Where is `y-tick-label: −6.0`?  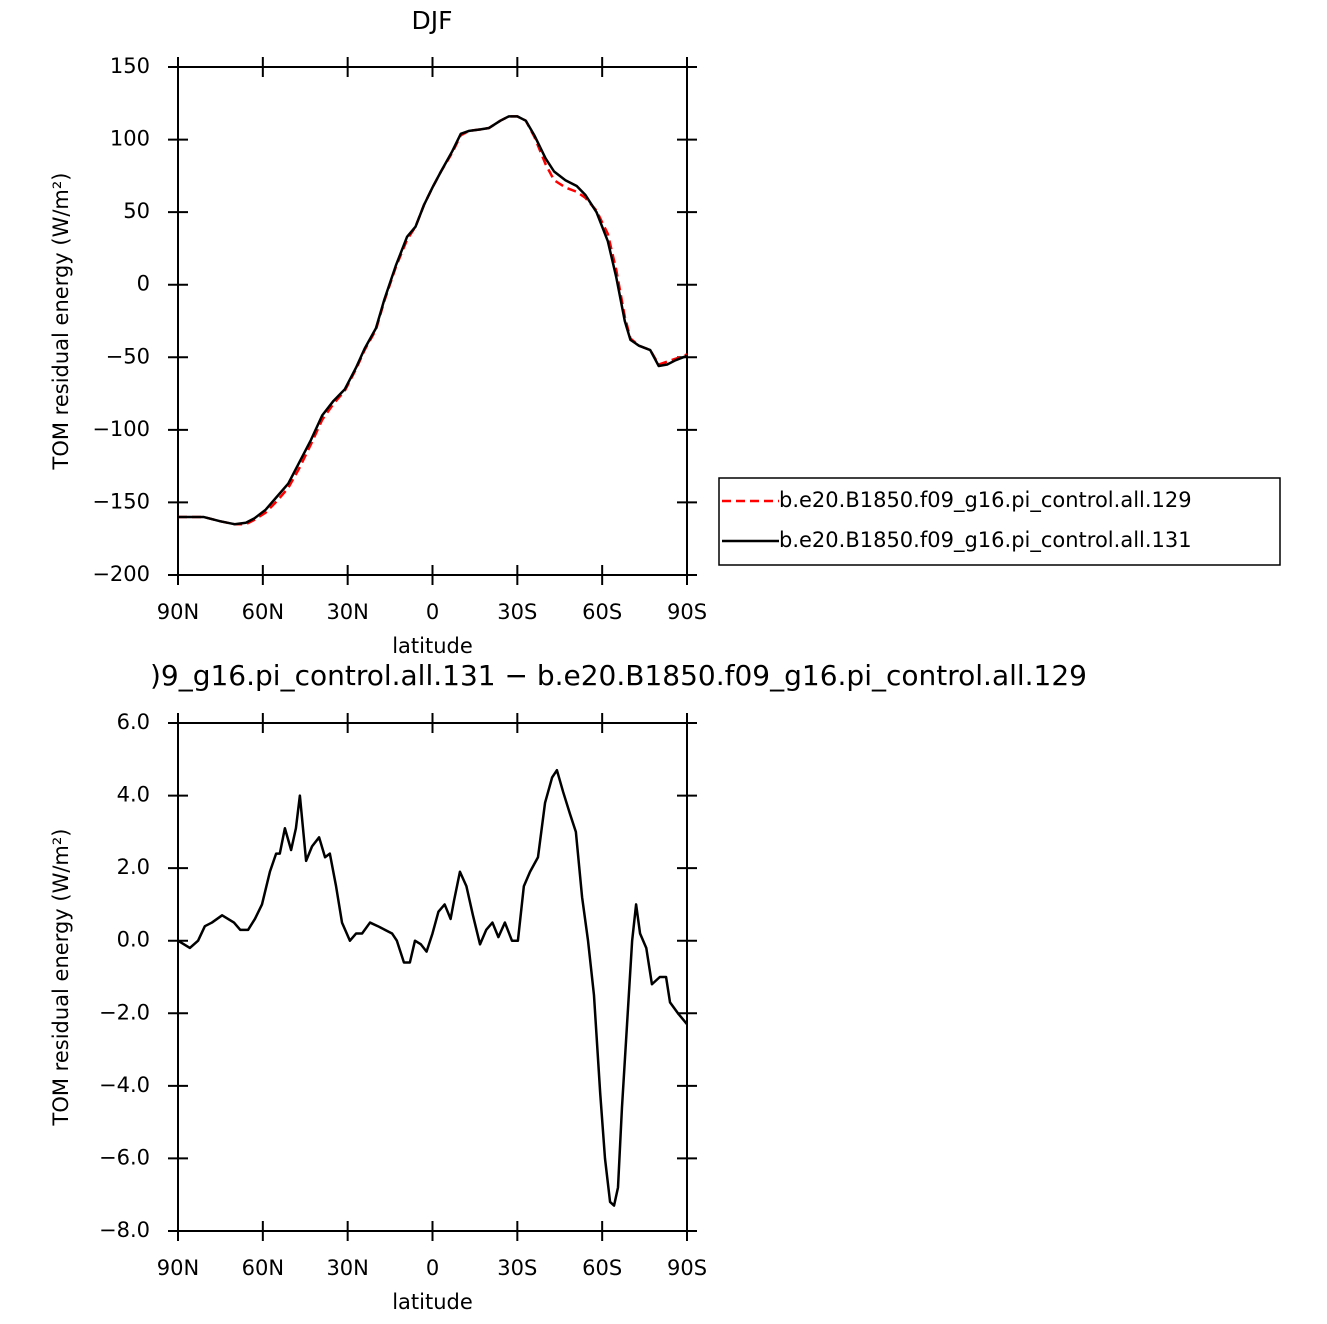 y-tick-label: −6.0 is located at coordinates (124, 1157).